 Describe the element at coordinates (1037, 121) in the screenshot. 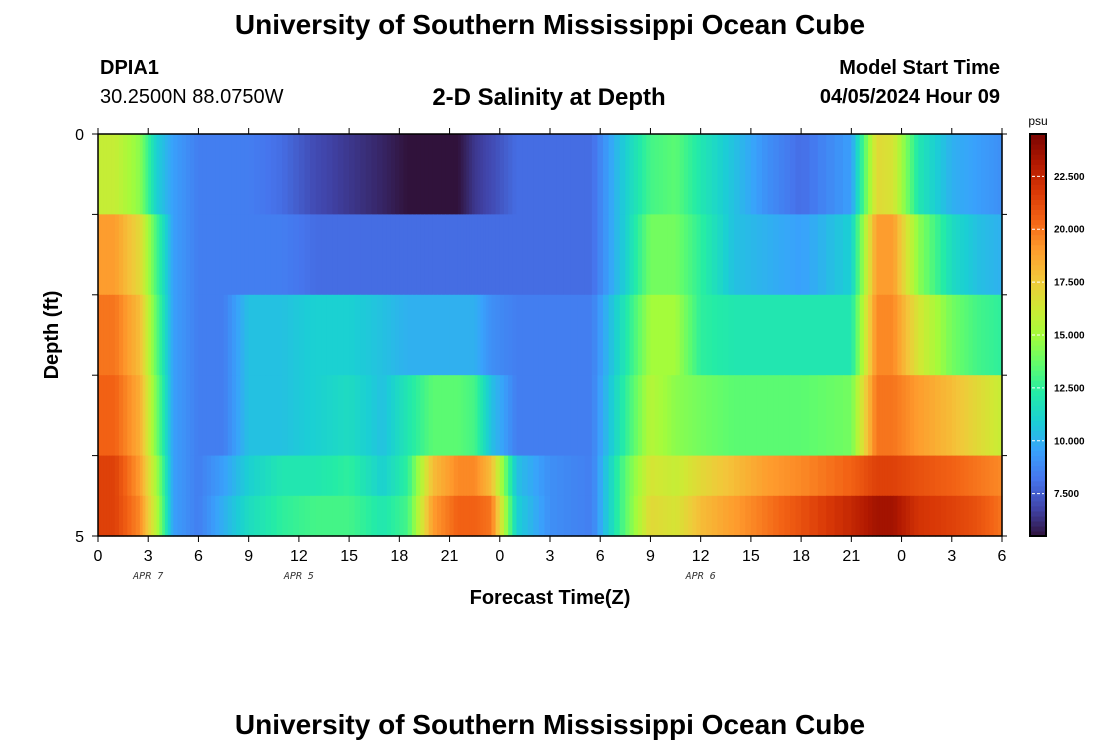

I see `colorbar-unit: psu` at that location.